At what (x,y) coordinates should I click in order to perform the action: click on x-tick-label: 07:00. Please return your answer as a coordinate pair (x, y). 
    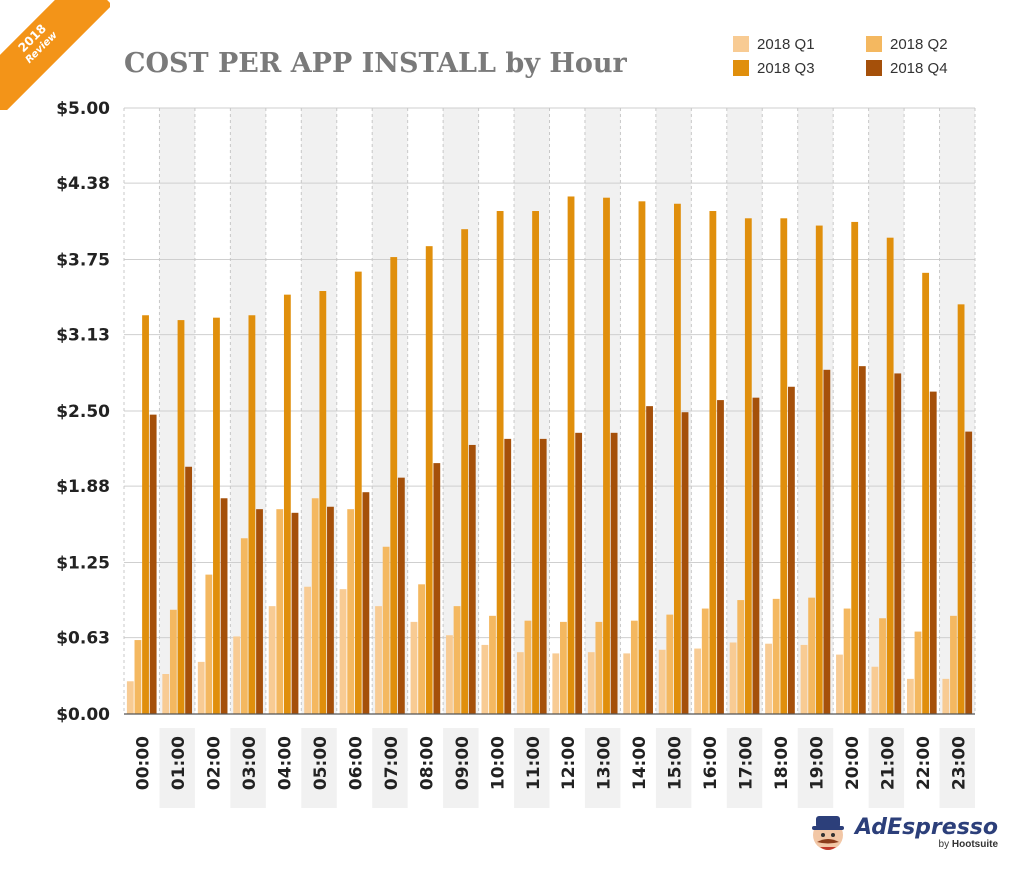
    Looking at the image, I should click on (392, 763).